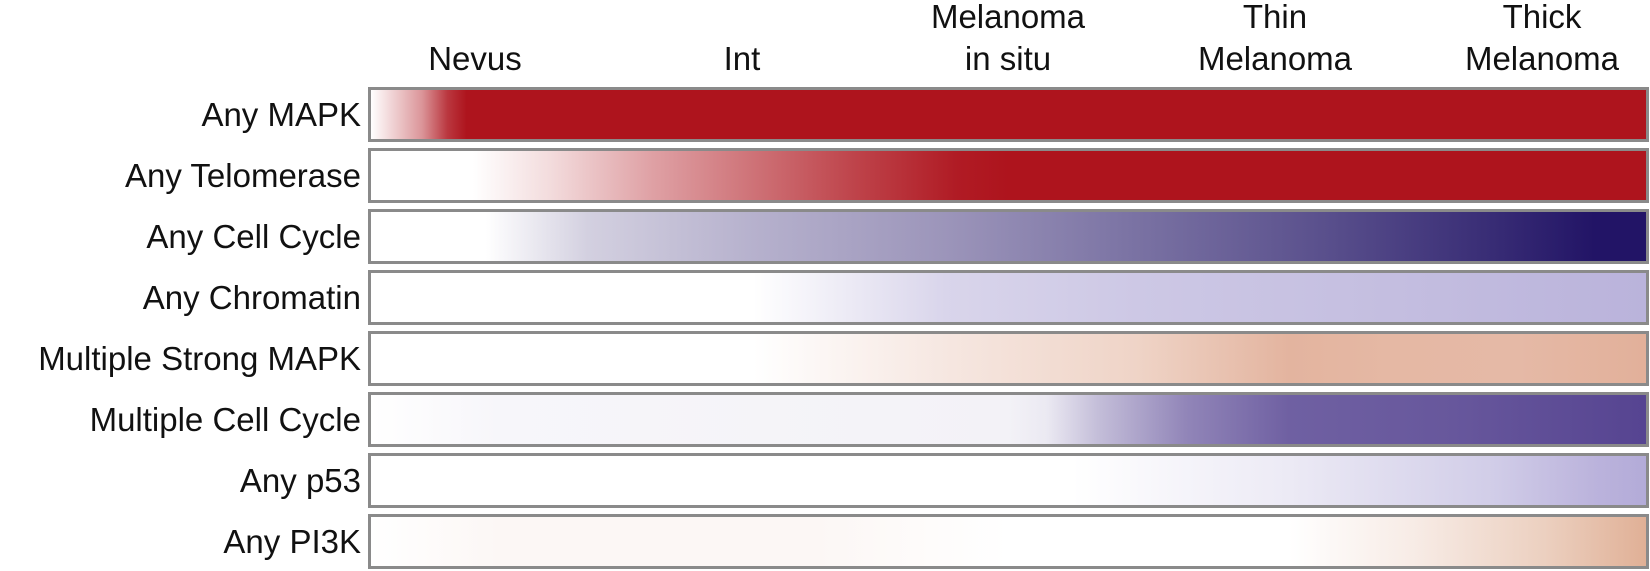 This screenshot has width=1650, height=571. What do you see at coordinates (1275, 17) in the screenshot?
I see `column-label-line: Thin` at bounding box center [1275, 17].